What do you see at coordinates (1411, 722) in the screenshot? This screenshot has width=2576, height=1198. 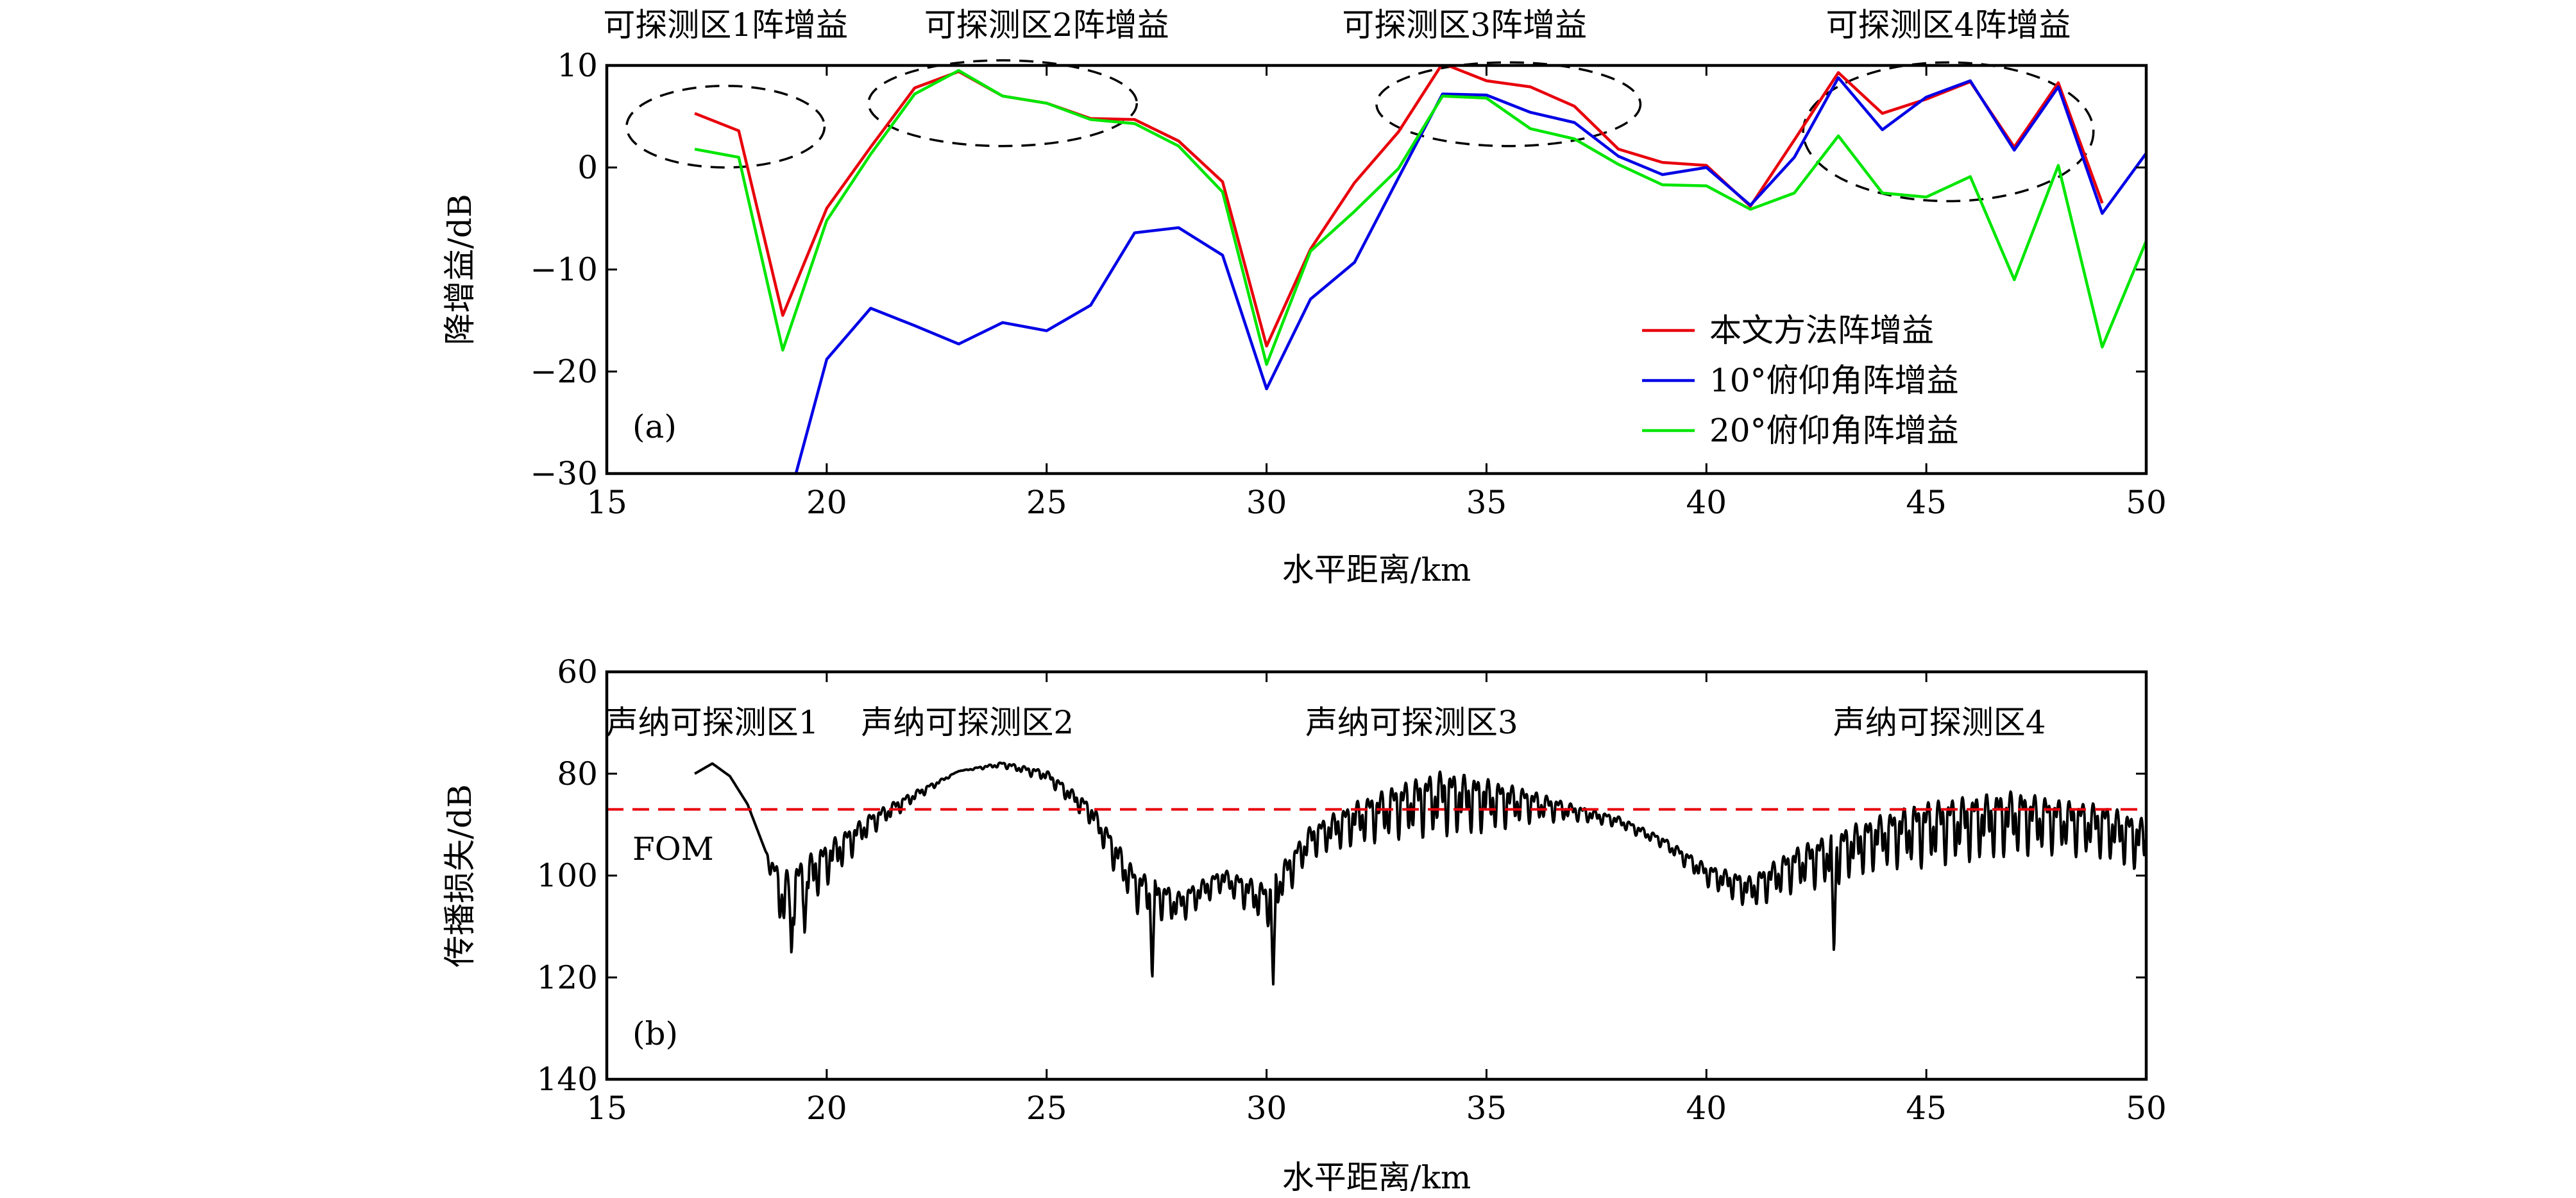 I see `sonar-zone-annotation-3: 声纳可探测区3` at bounding box center [1411, 722].